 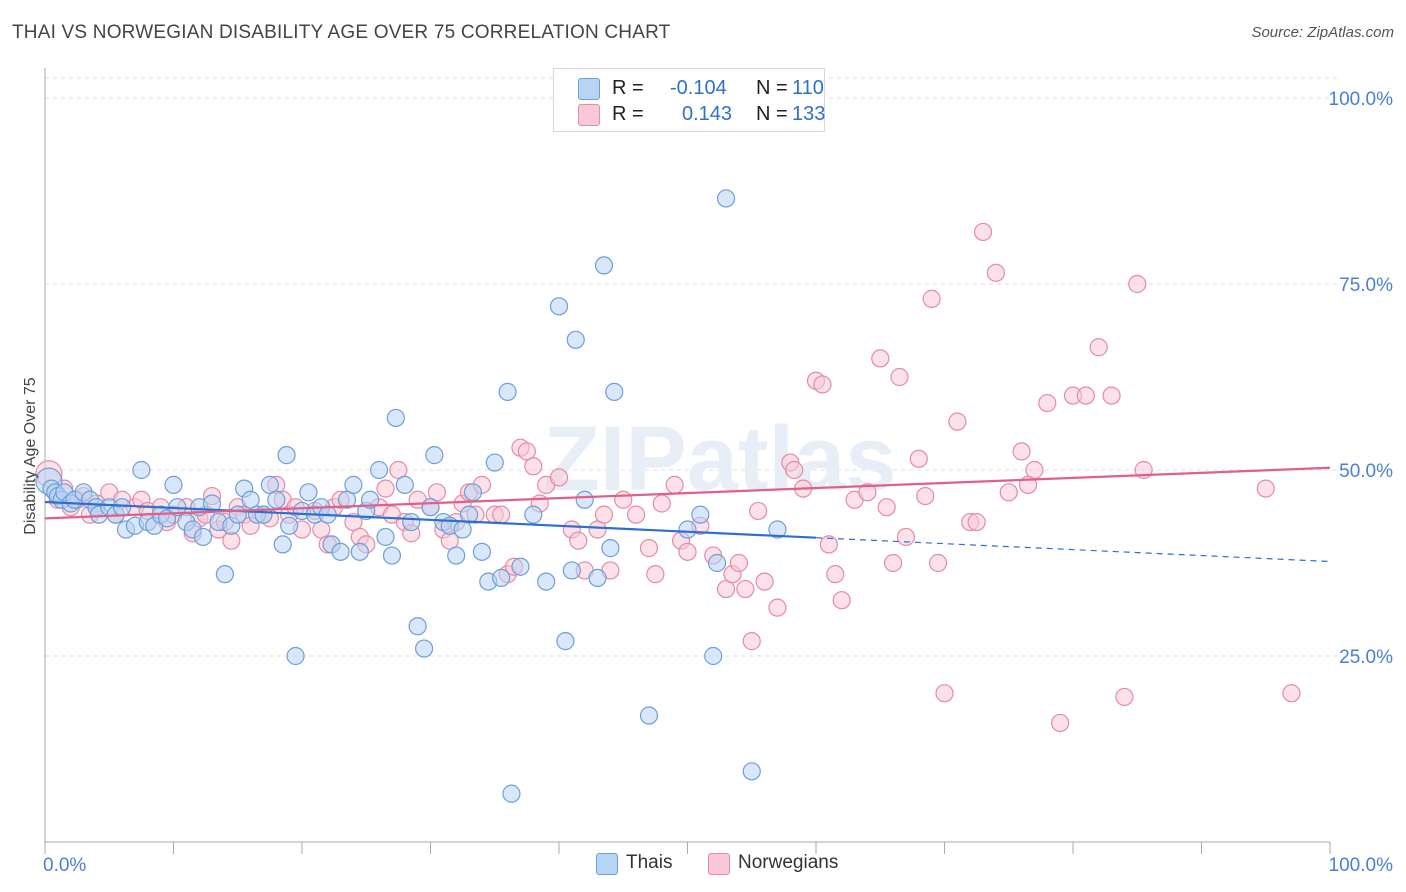 I want to click on n-label: N =, so click(x=772, y=88).